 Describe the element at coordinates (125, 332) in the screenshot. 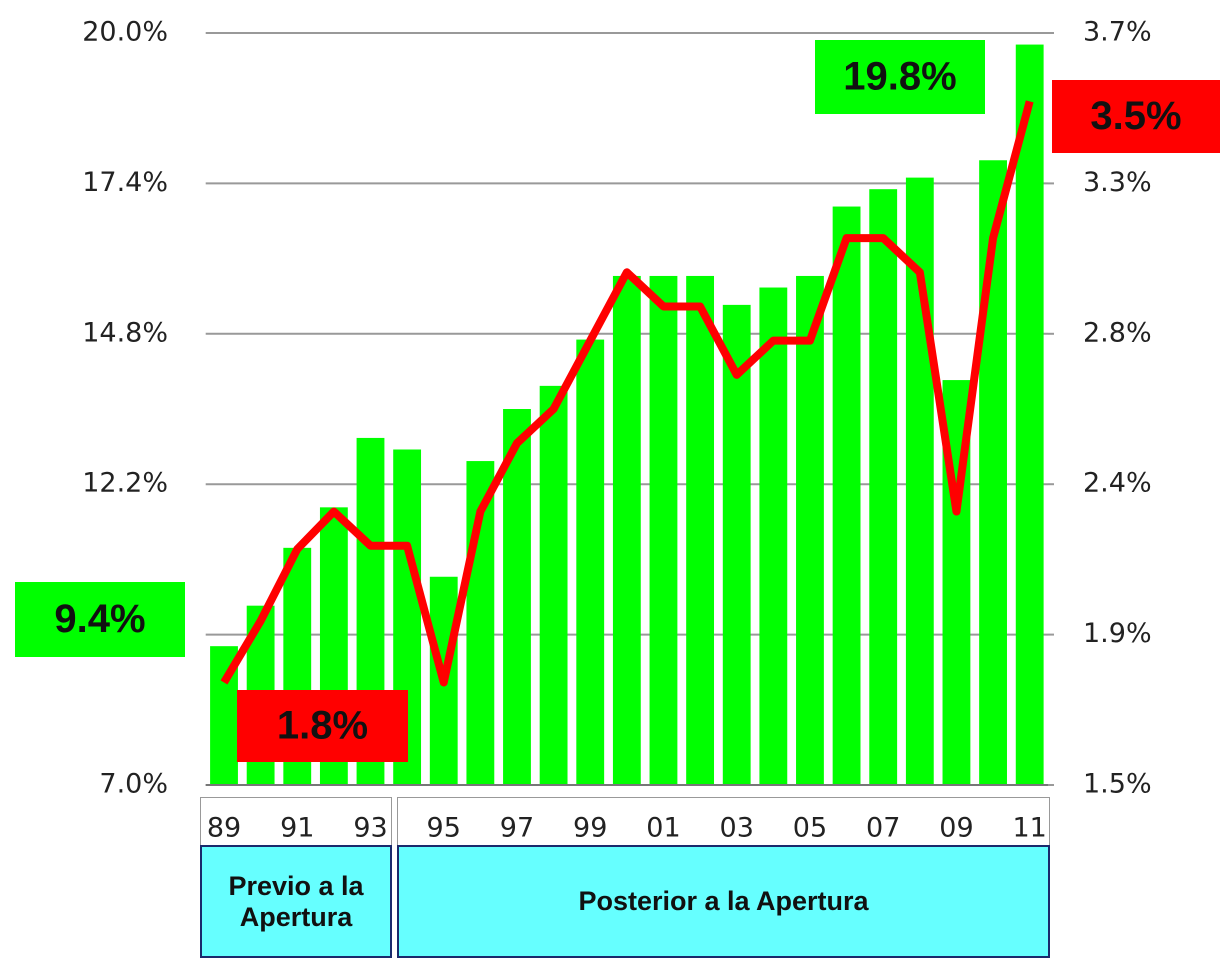

I see `y-tick-label: 14.8%` at that location.